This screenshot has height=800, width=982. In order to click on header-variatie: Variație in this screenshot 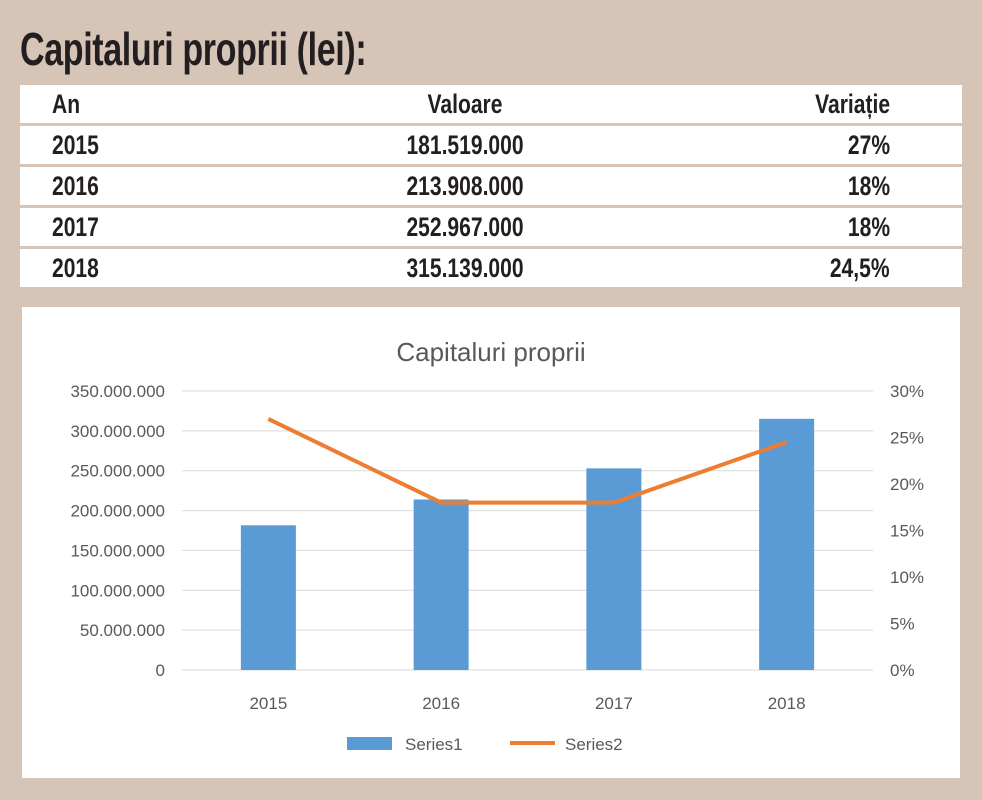, I will do `click(852, 104)`.